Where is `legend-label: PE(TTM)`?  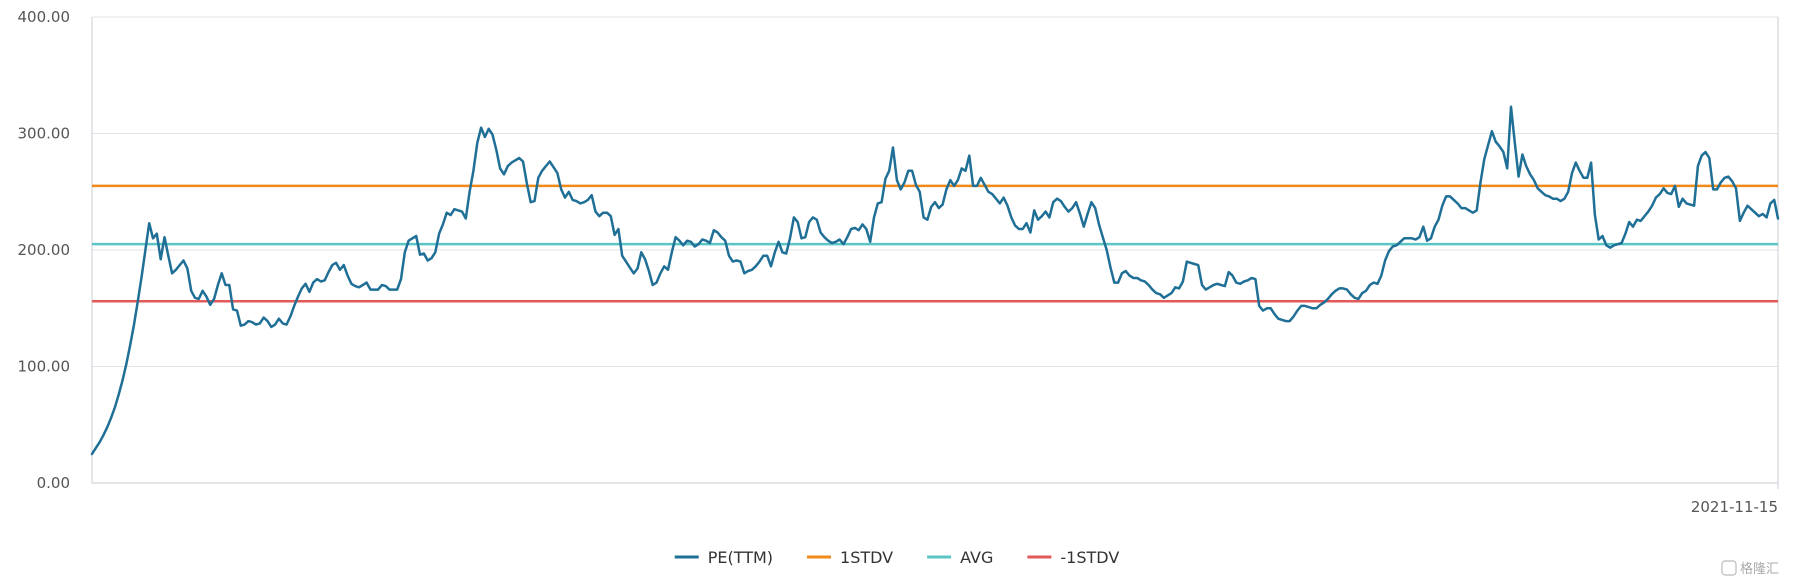
legend-label: PE(TTM) is located at coordinates (740, 557).